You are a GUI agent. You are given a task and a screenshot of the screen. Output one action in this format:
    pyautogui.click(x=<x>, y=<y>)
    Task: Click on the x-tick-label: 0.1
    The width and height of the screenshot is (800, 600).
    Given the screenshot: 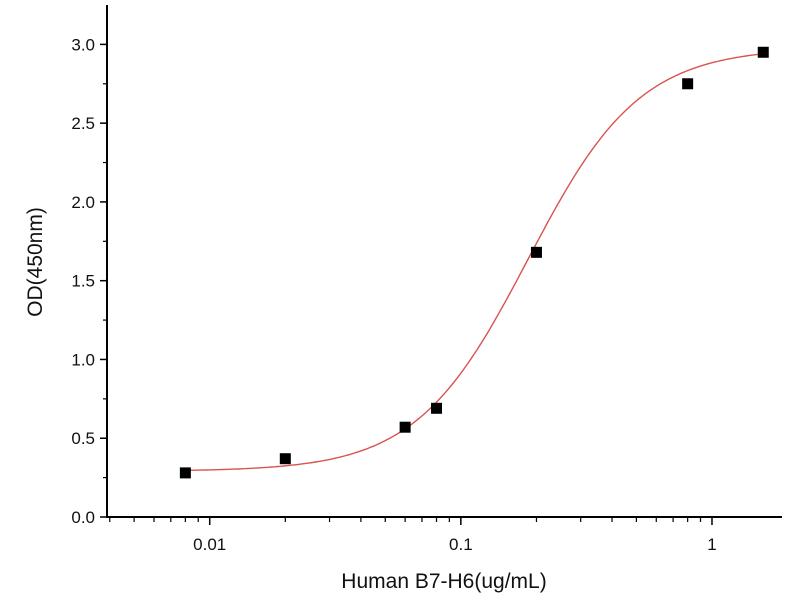 What is the action you would take?
    pyautogui.click(x=461, y=544)
    